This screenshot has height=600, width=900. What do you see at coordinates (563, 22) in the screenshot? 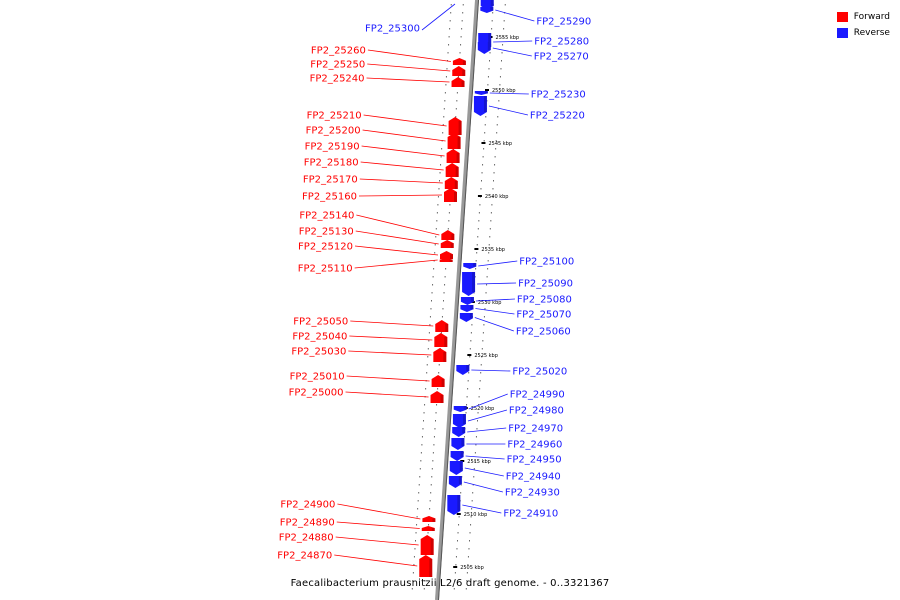
I see `gene-label-FP2_25290: FP2_25290` at bounding box center [563, 22].